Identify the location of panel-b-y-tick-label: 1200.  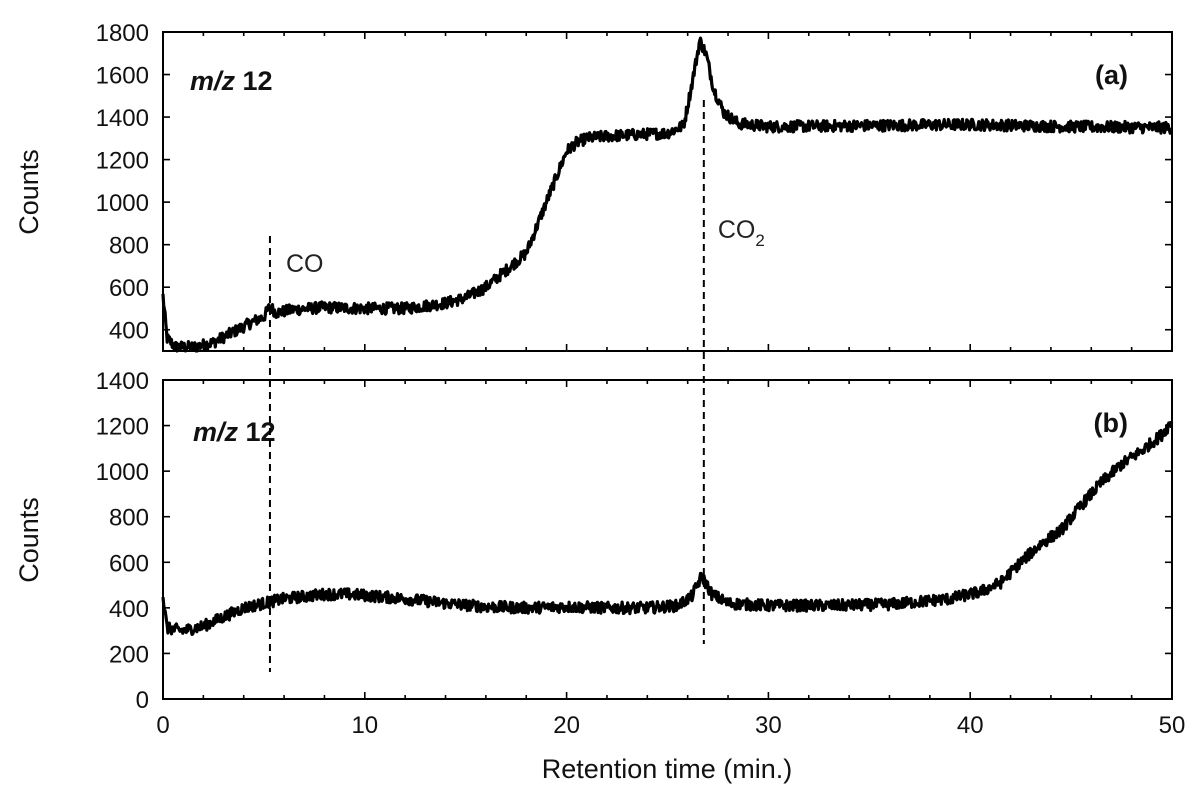
(122, 427).